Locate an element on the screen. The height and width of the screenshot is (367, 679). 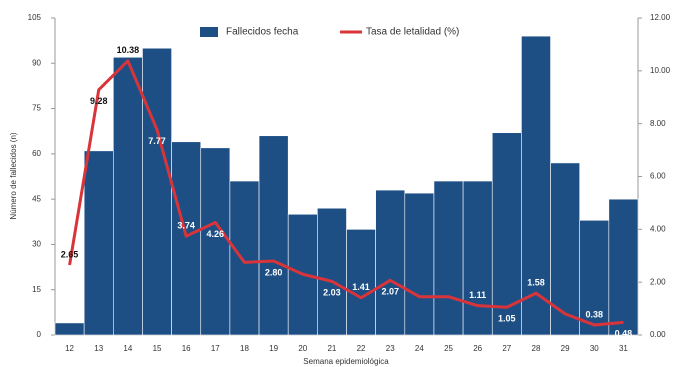
x-tick-label: 27 is located at coordinates (506, 348).